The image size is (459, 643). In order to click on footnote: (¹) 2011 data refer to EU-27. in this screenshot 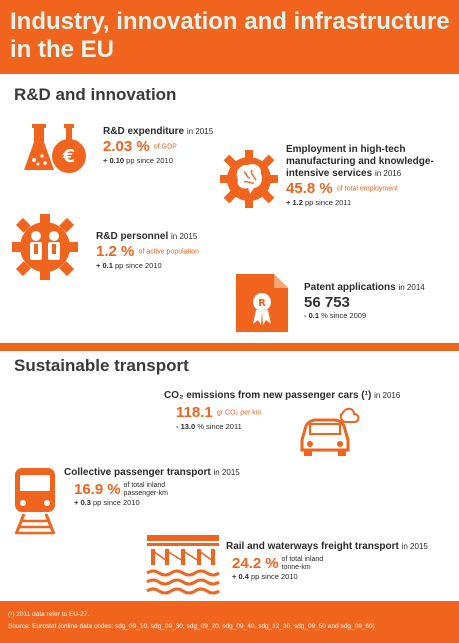, I will do `click(49, 614)`.